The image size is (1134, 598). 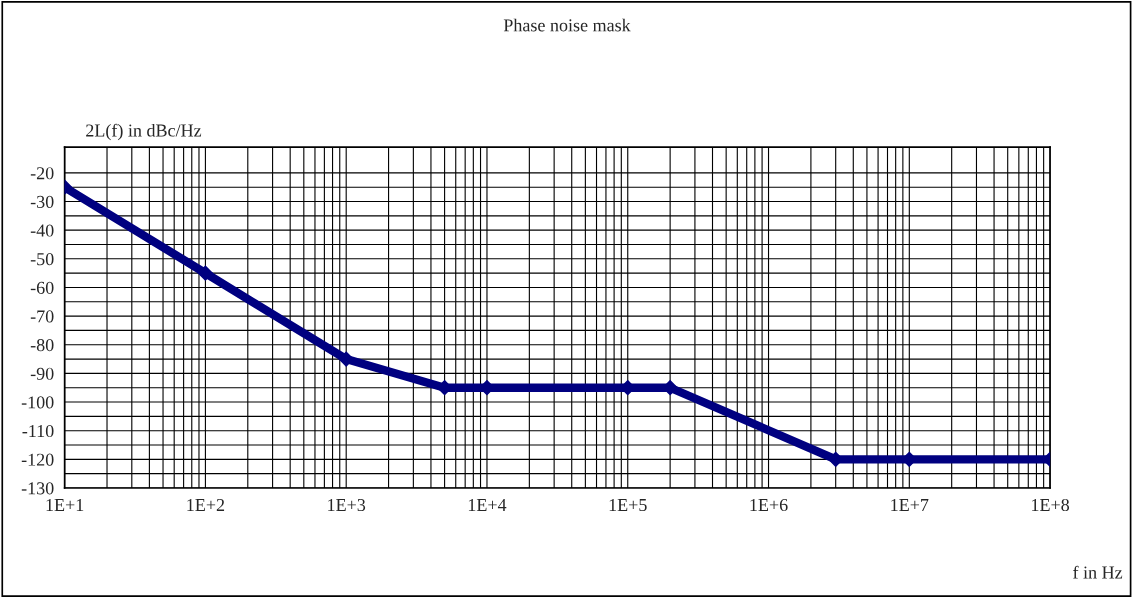 I want to click on y-tick-label: -80, so click(x=42, y=345).